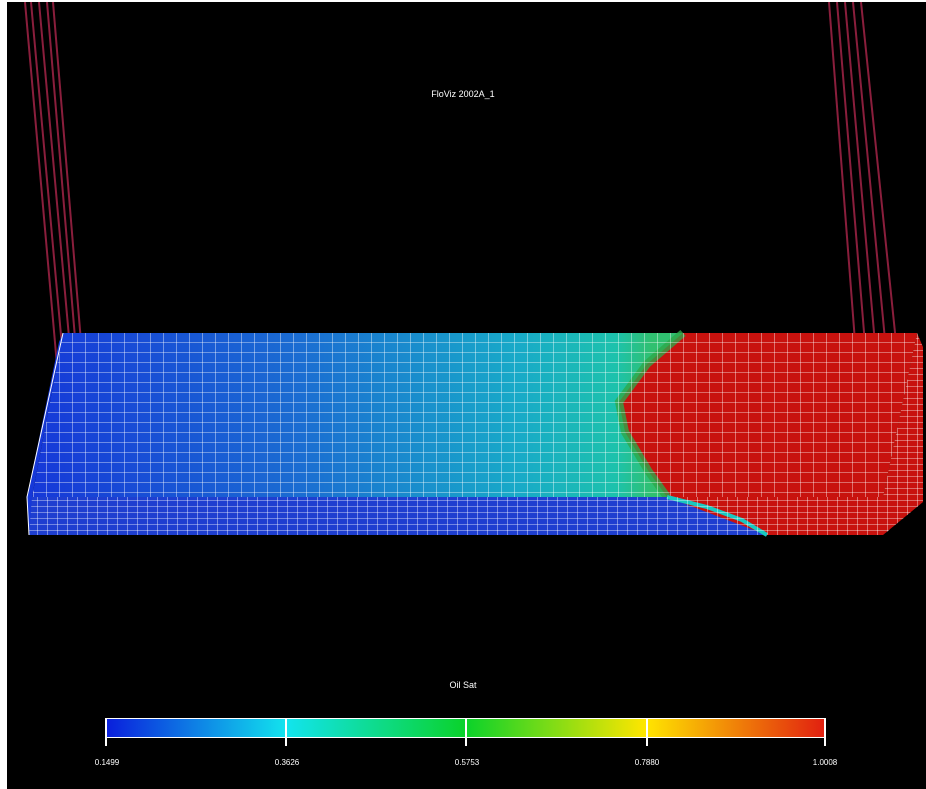 The height and width of the screenshot is (789, 926). I want to click on colorbar-title: Oil Sat, so click(463, 685).